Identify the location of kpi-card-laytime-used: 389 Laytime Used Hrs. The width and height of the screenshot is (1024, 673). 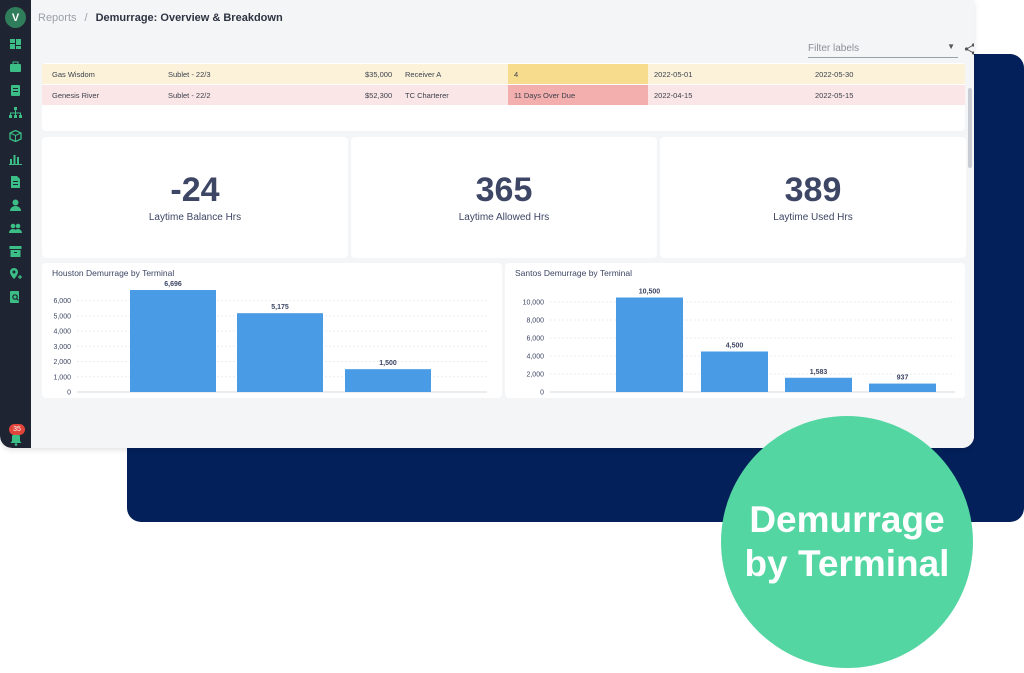
(813, 197).